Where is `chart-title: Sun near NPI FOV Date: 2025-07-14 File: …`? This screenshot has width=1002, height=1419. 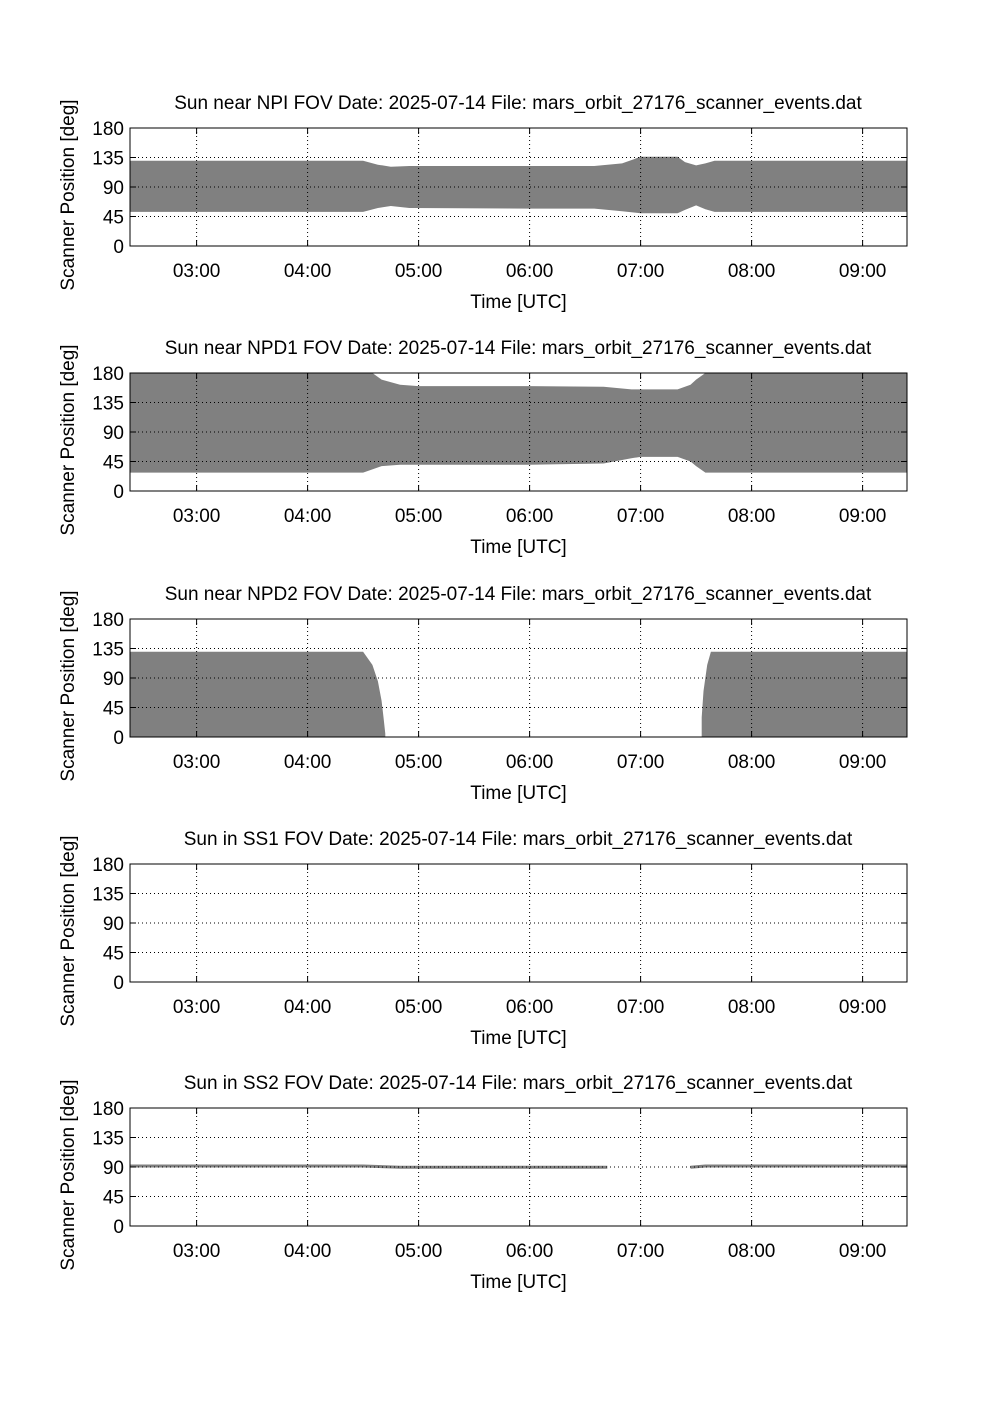 chart-title: Sun near NPI FOV Date: 2025-07-14 File: … is located at coordinates (518, 103).